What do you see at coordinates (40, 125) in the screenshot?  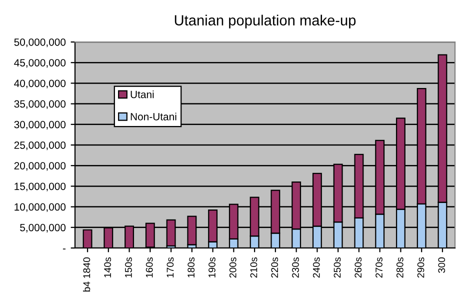 I see `y-tick-label: 30,000,000` at bounding box center [40, 125].